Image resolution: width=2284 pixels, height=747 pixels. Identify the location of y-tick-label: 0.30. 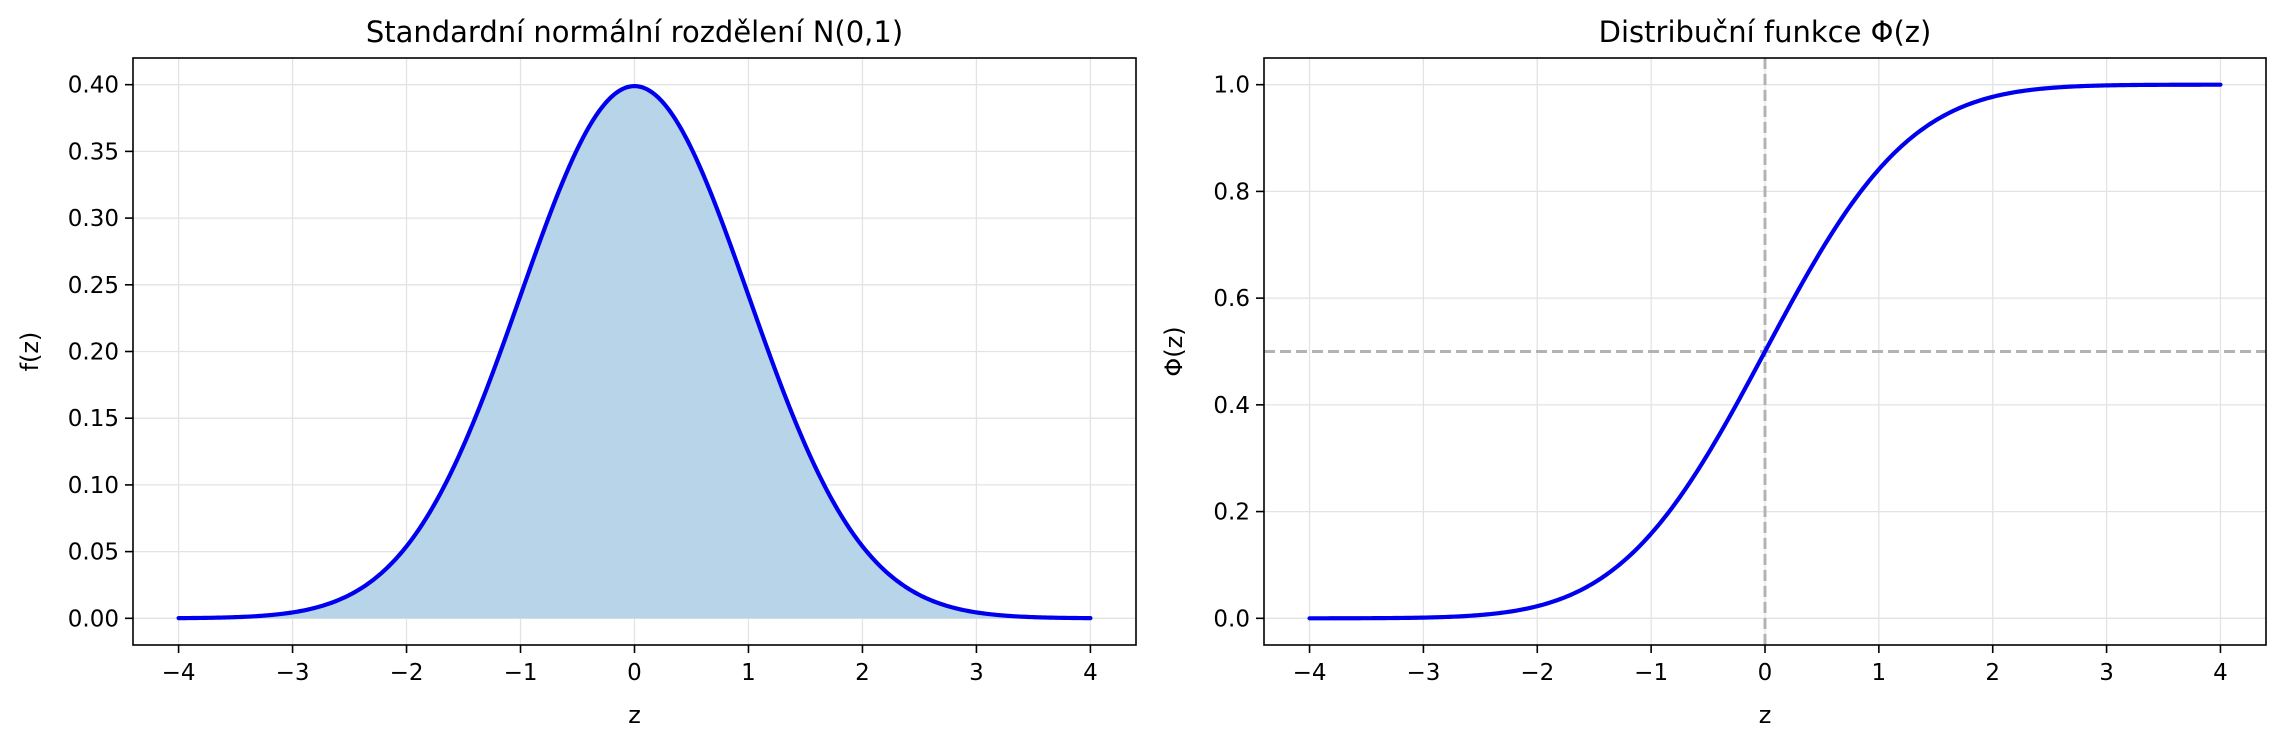
(93, 219).